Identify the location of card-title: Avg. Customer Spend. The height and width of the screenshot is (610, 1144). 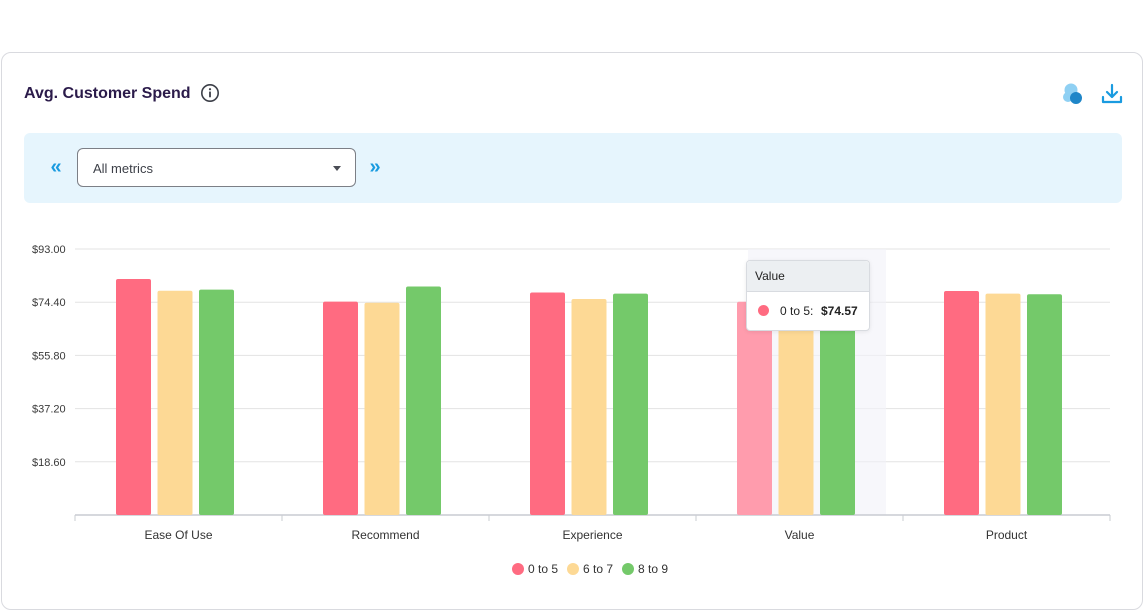
(107, 93).